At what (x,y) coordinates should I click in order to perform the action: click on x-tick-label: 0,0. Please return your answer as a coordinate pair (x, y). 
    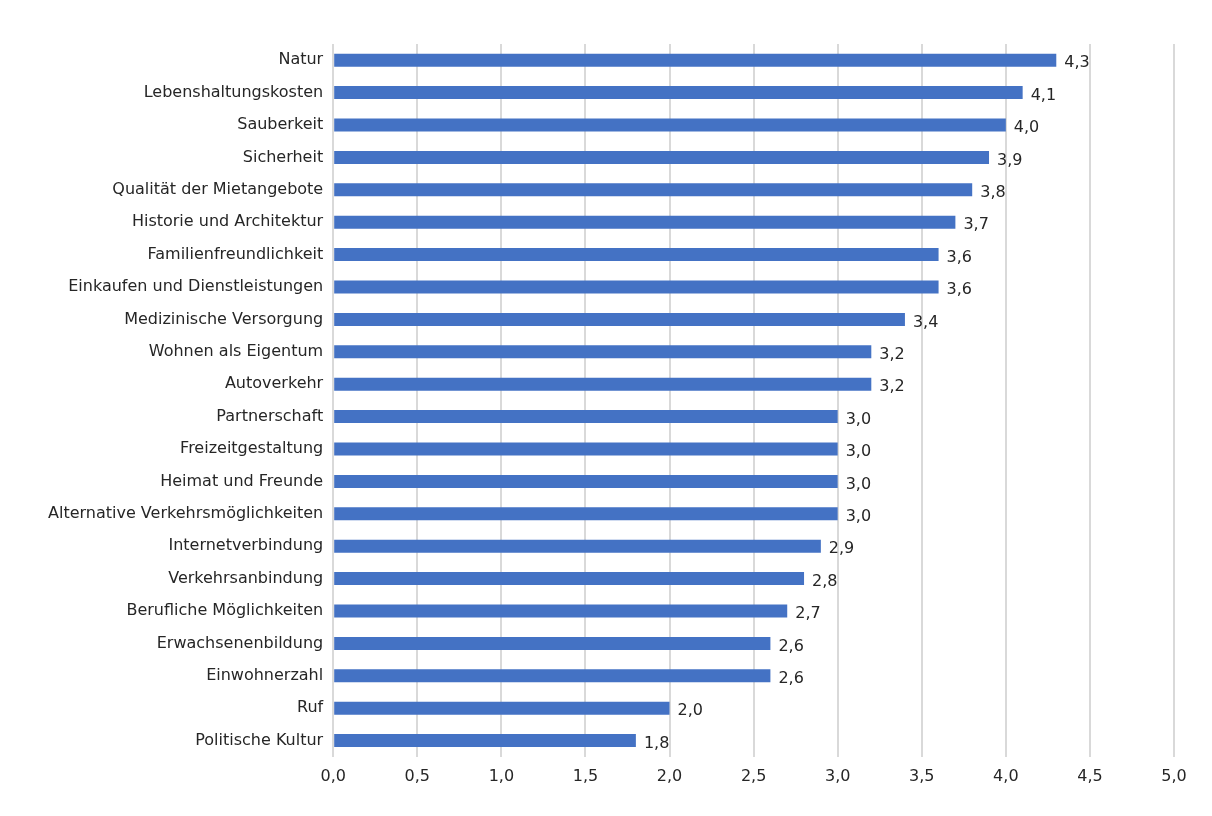
    Looking at the image, I should click on (333, 775).